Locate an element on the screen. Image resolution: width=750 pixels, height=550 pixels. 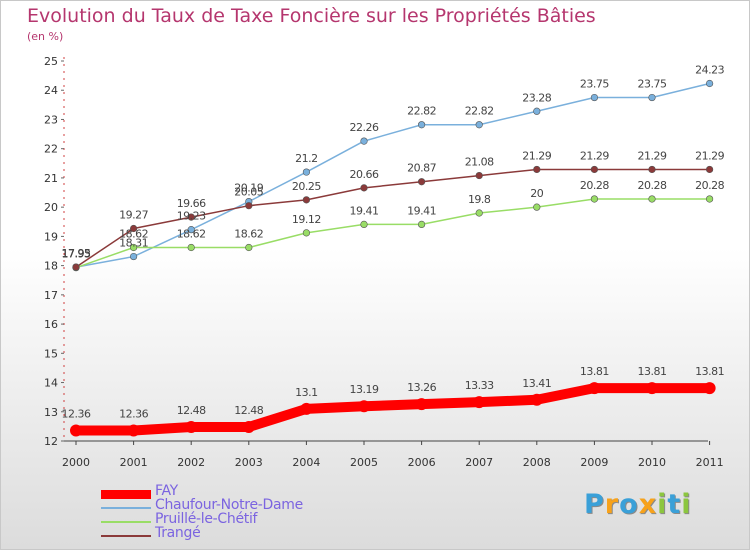
y-tick-label: 19 is located at coordinates (51, 236).